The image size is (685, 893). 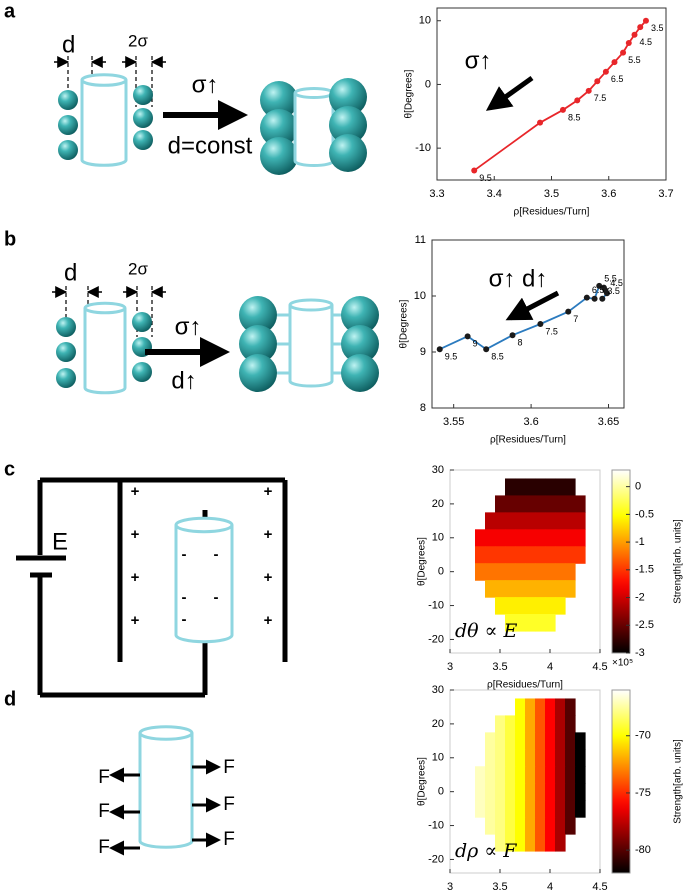 What do you see at coordinates (638, 487) in the screenshot?
I see `colorbar-tick-label: 0` at bounding box center [638, 487].